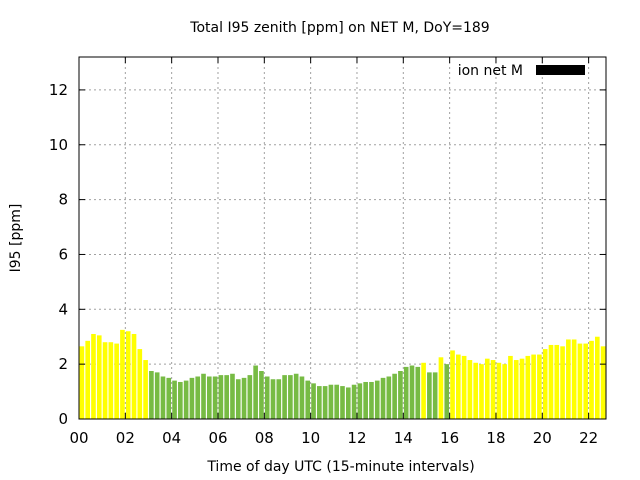 This screenshot has width=640, height=480. Describe the element at coordinates (58, 145) in the screenshot. I see `y-tick-label: 10` at that location.